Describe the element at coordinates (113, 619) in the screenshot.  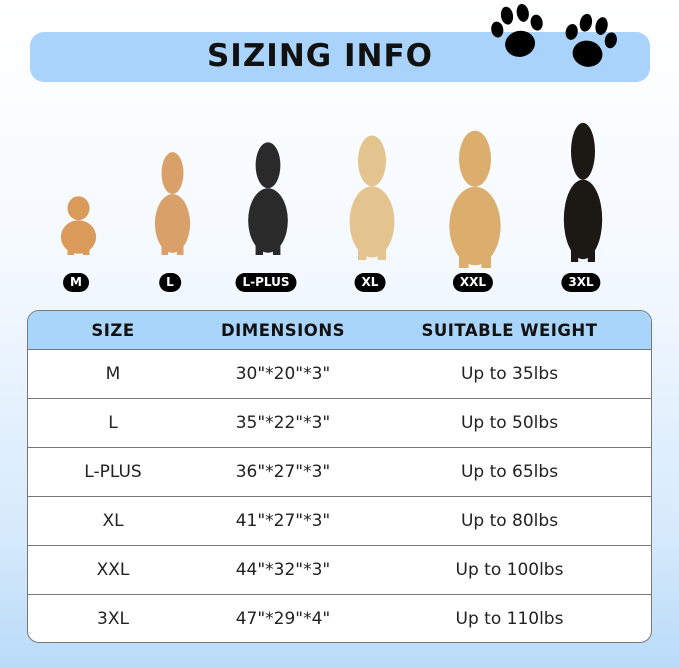
I see `cell-size: 3XL` at that location.